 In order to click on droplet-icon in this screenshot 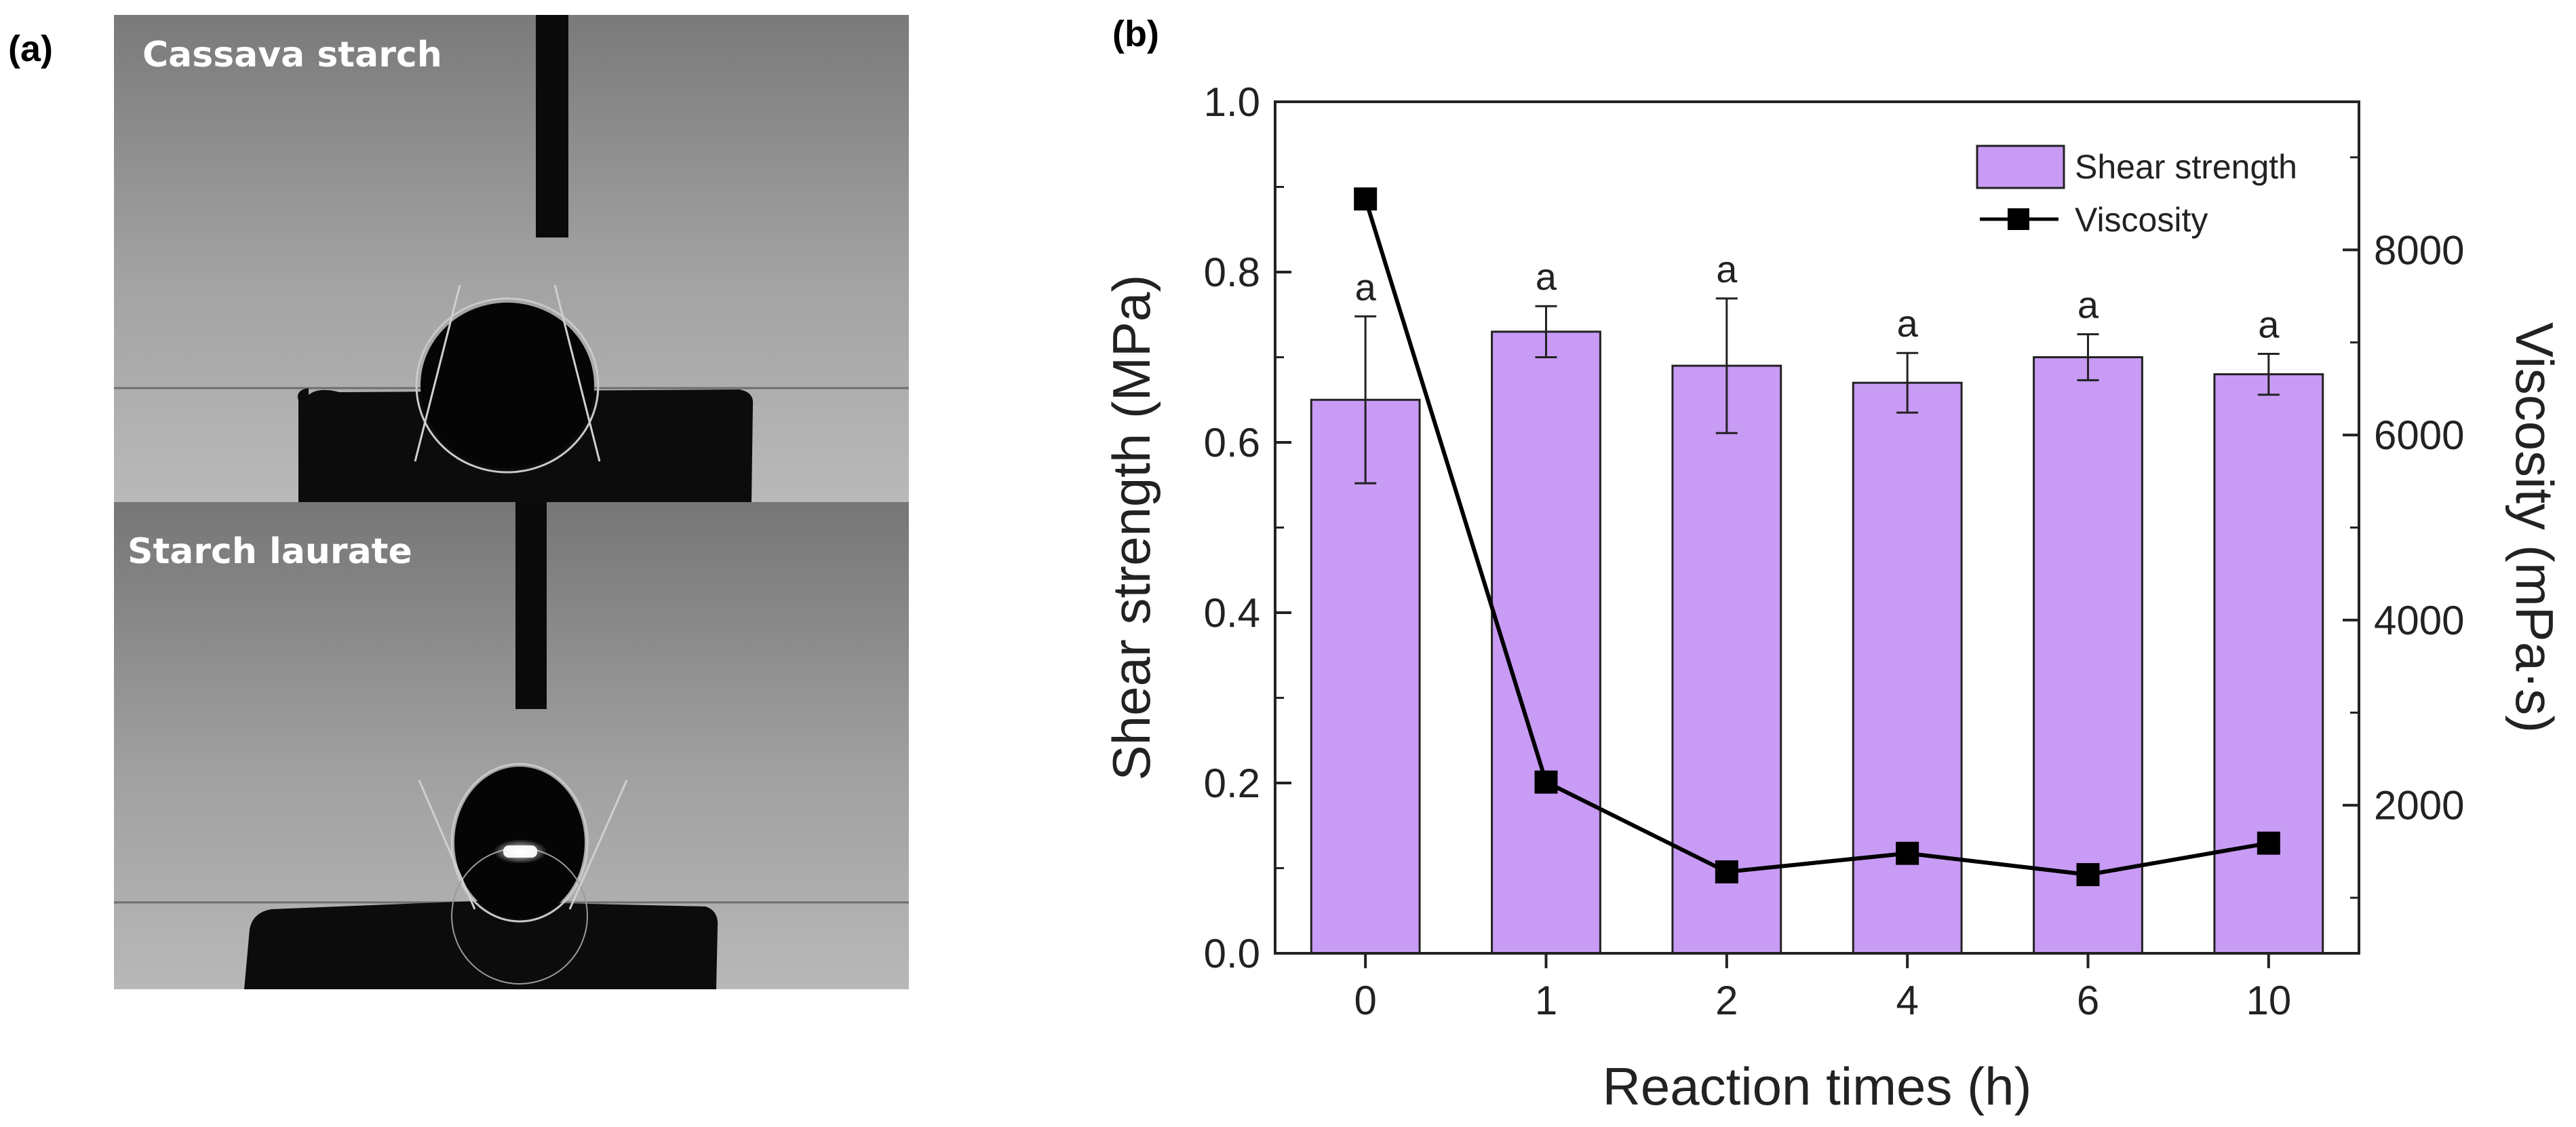, I will do `click(507, 386)`.